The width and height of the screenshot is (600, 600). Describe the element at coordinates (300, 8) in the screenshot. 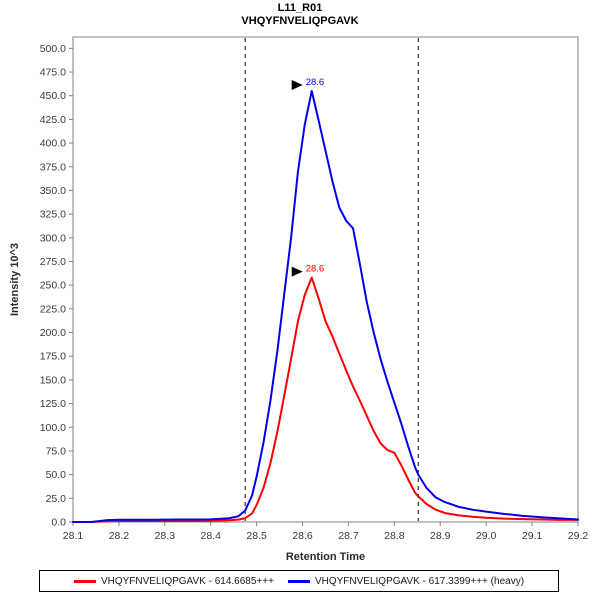

I see `replicate-title: L11_R01` at that location.